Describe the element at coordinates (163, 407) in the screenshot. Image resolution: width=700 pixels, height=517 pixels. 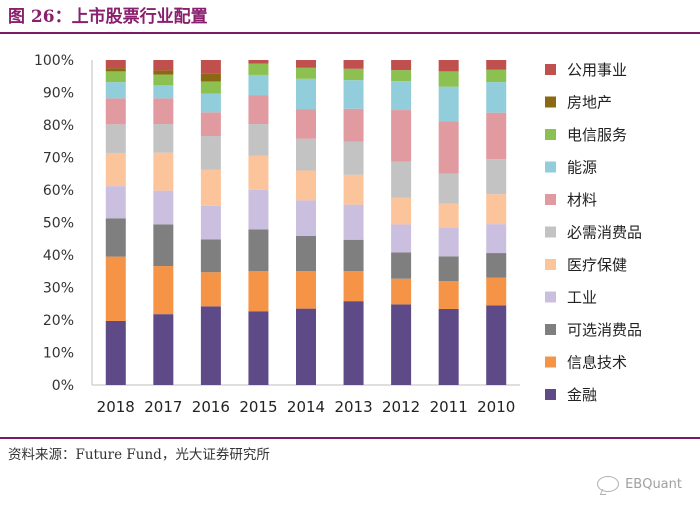
I see `x-tick-label: 2017` at that location.